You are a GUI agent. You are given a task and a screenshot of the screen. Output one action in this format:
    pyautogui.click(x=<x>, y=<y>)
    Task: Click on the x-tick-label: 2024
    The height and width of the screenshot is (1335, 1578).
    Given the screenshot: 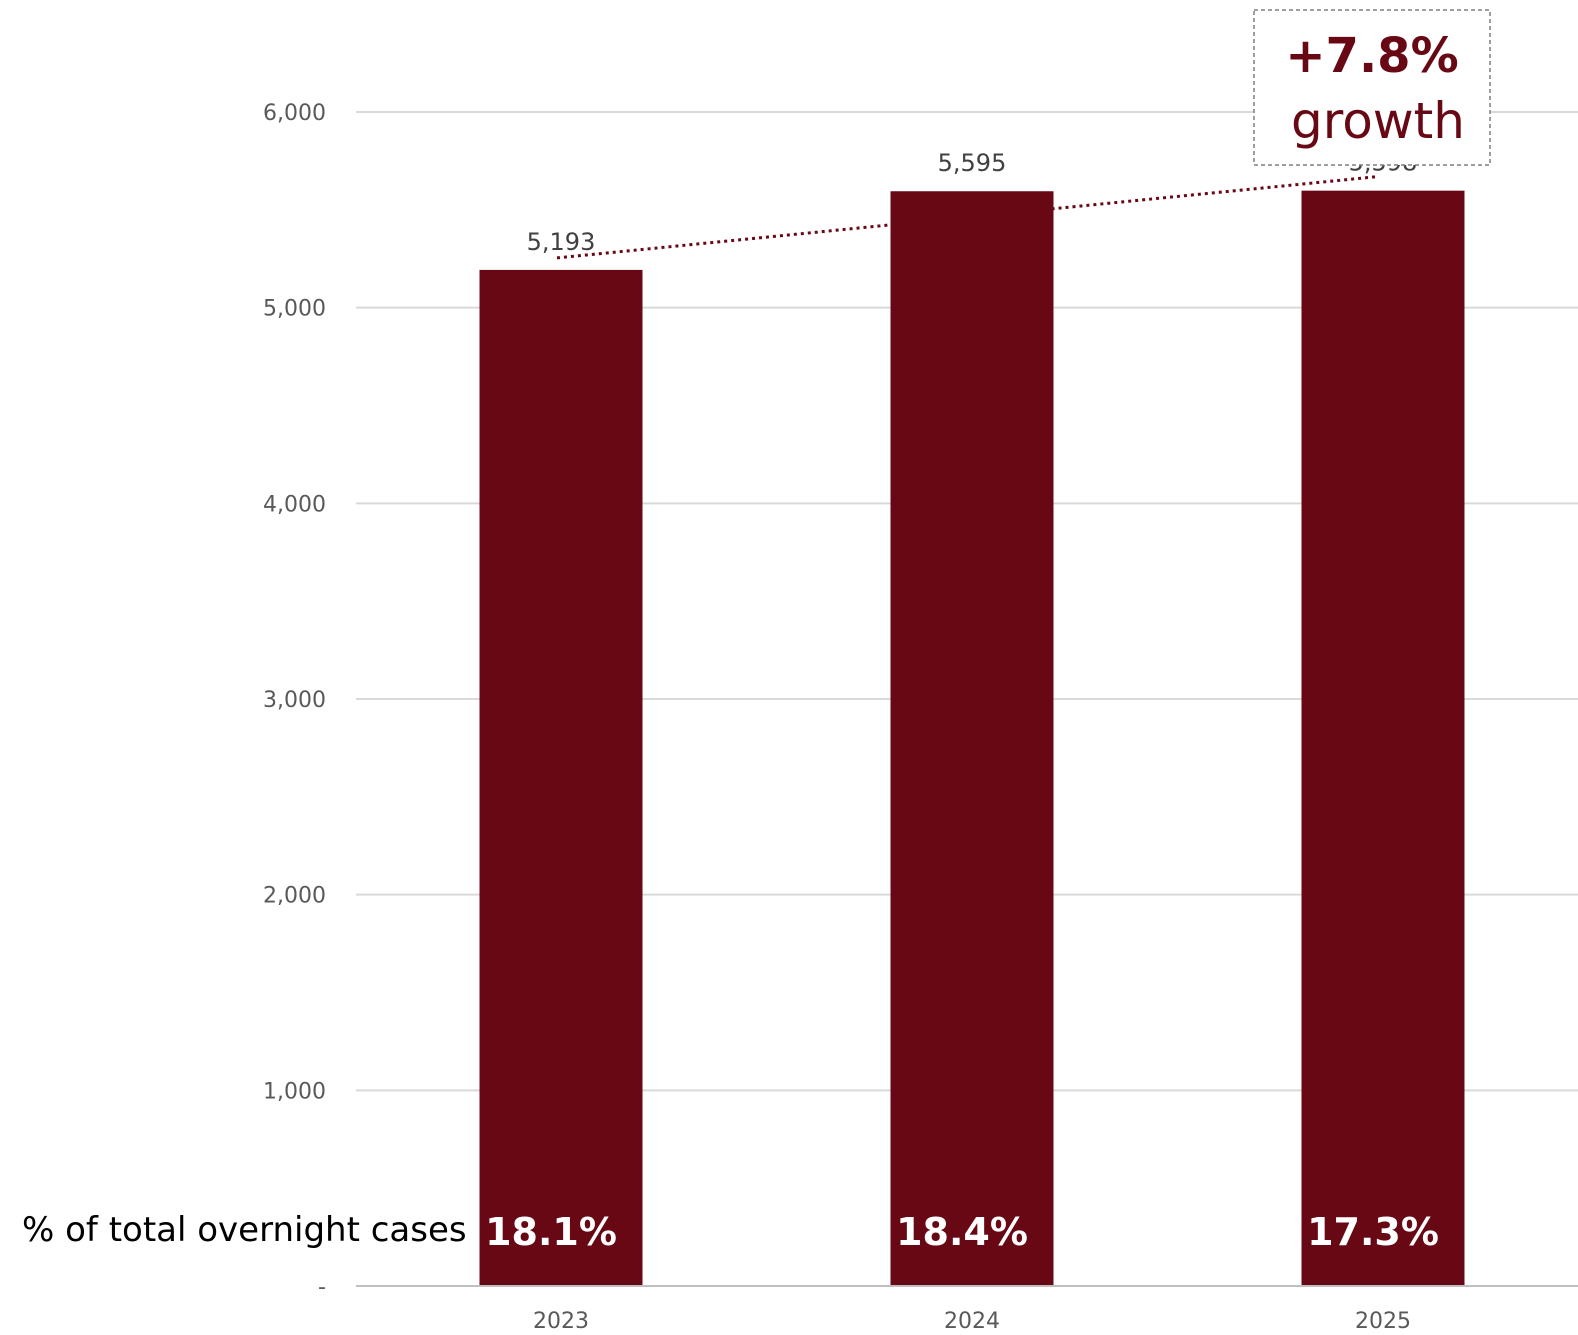 What is the action you would take?
    pyautogui.click(x=972, y=1321)
    